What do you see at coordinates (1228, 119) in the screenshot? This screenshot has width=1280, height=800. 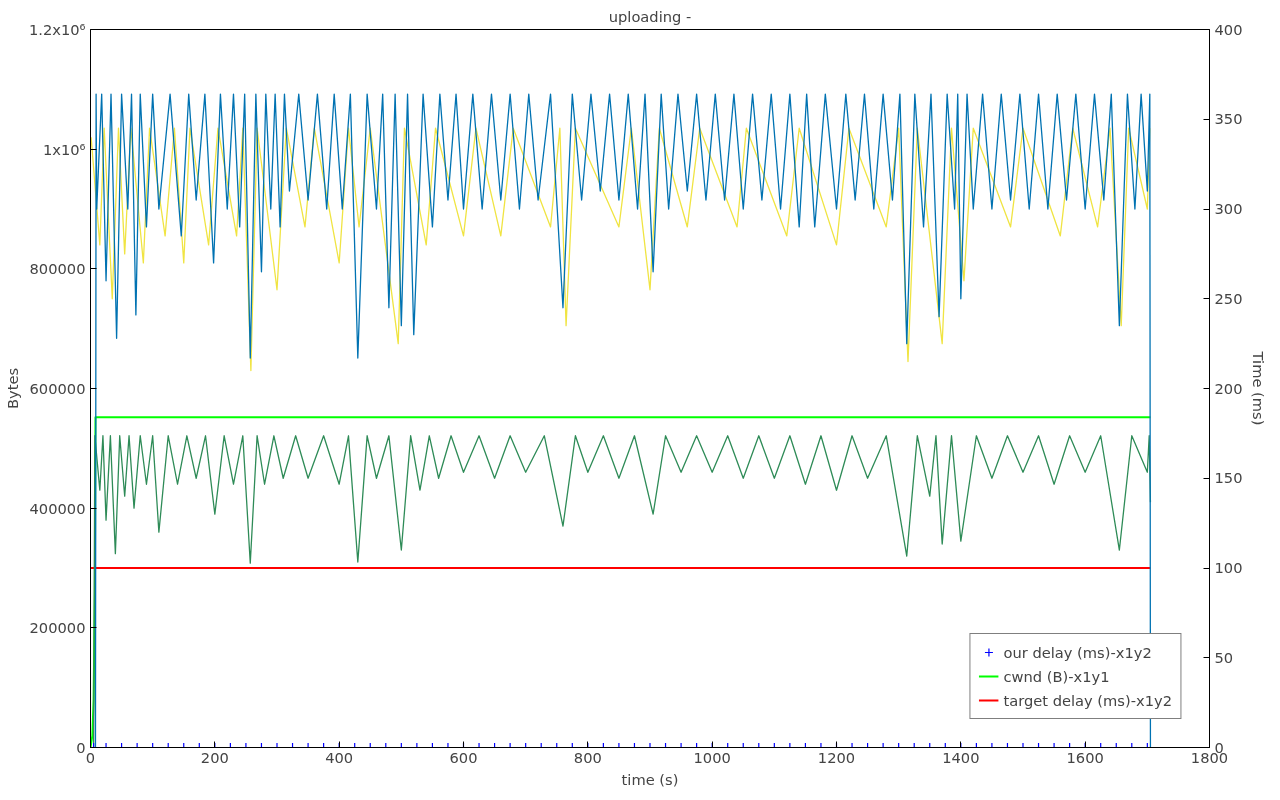 I see `y2-tick-label: 350` at bounding box center [1228, 119].